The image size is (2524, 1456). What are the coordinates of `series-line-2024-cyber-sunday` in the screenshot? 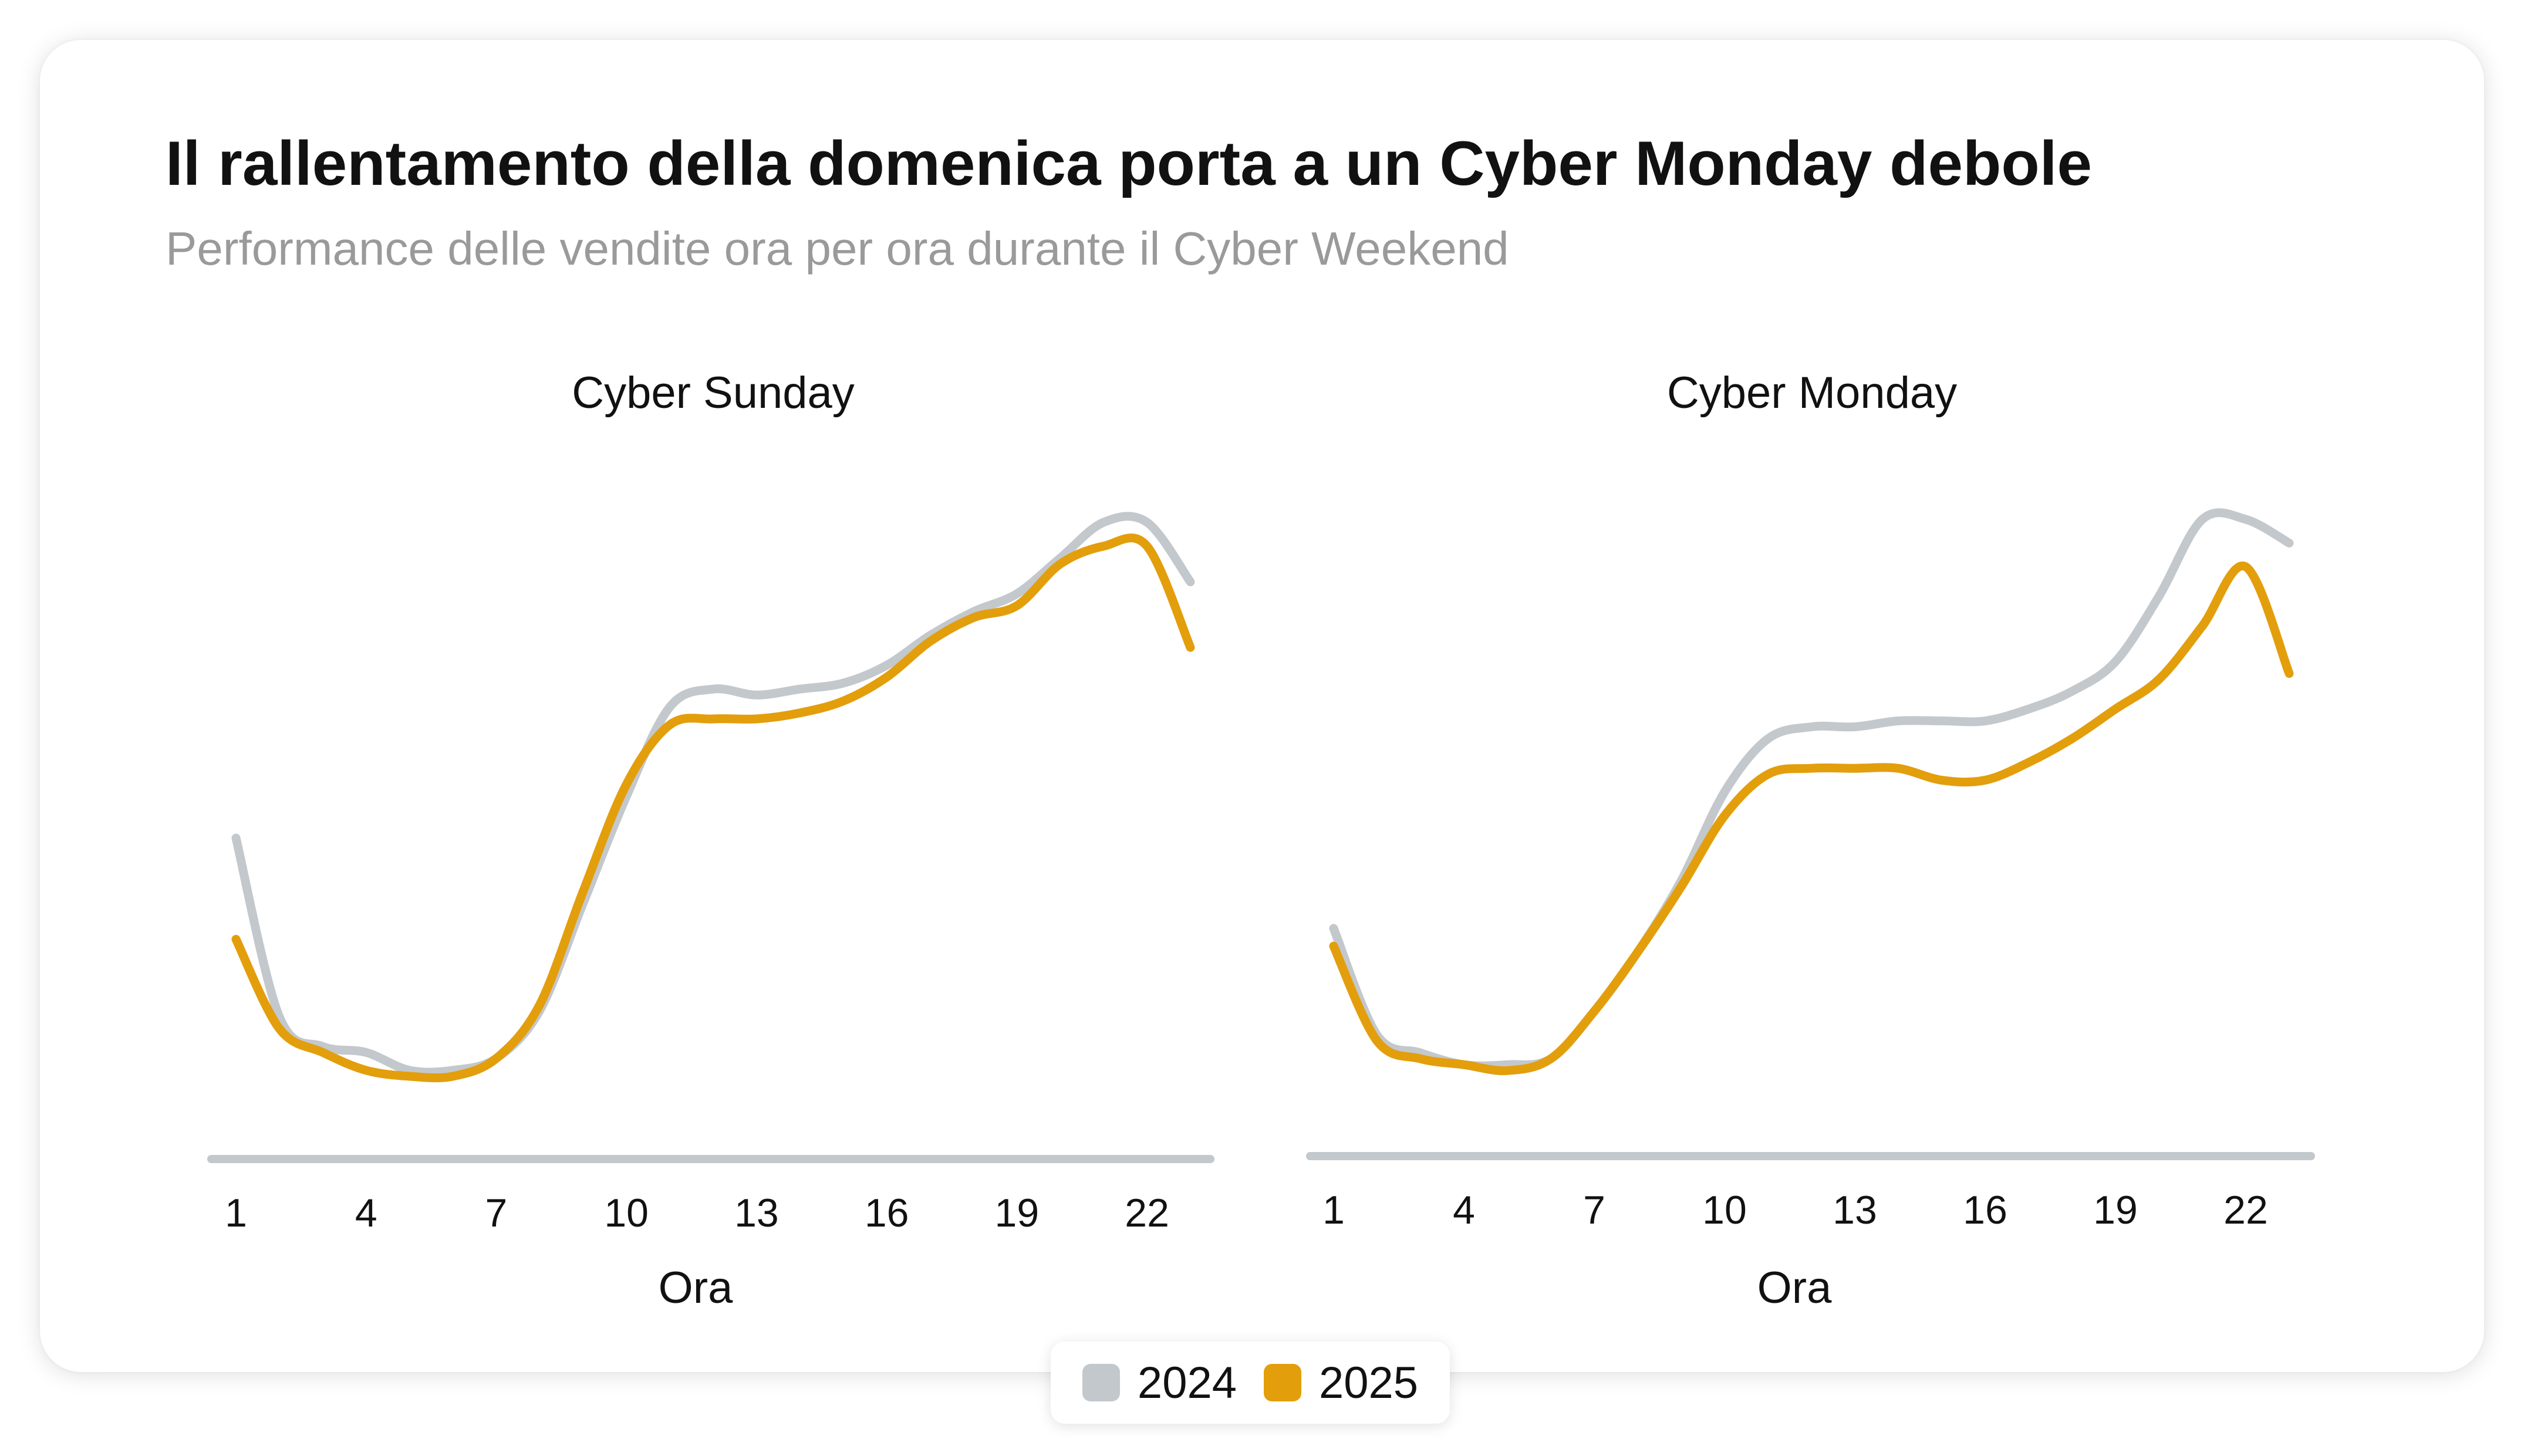 It's located at (713, 794).